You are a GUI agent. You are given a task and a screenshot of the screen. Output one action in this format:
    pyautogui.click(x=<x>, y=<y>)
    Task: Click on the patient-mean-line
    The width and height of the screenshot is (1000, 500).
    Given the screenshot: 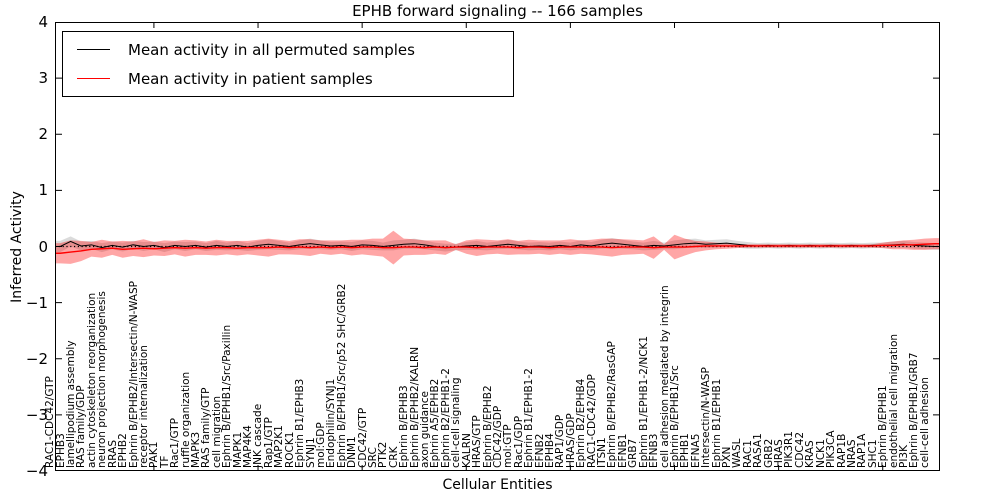 What is the action you would take?
    pyautogui.click(x=497, y=248)
    